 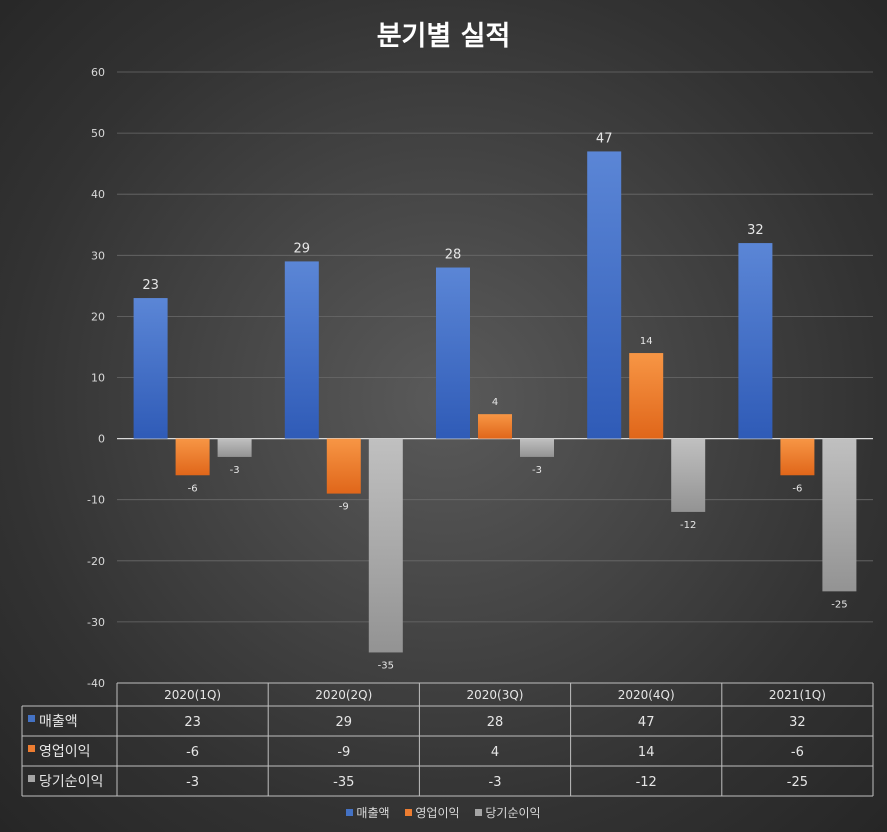 I want to click on y-tick-label: -30, so click(x=96, y=622).